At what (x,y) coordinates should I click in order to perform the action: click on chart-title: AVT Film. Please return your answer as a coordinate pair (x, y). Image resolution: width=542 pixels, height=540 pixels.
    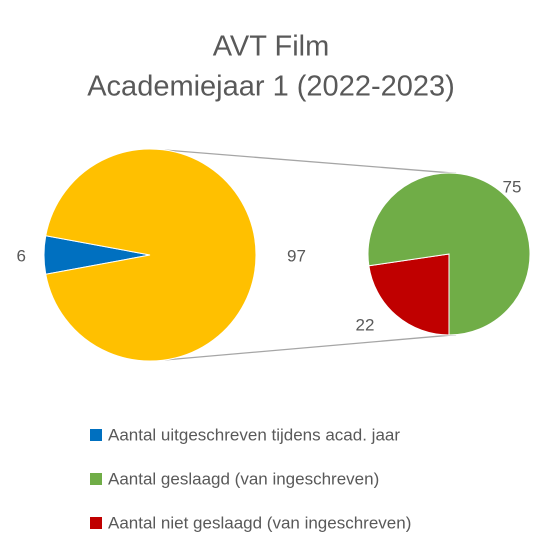
    Looking at the image, I should click on (271, 47).